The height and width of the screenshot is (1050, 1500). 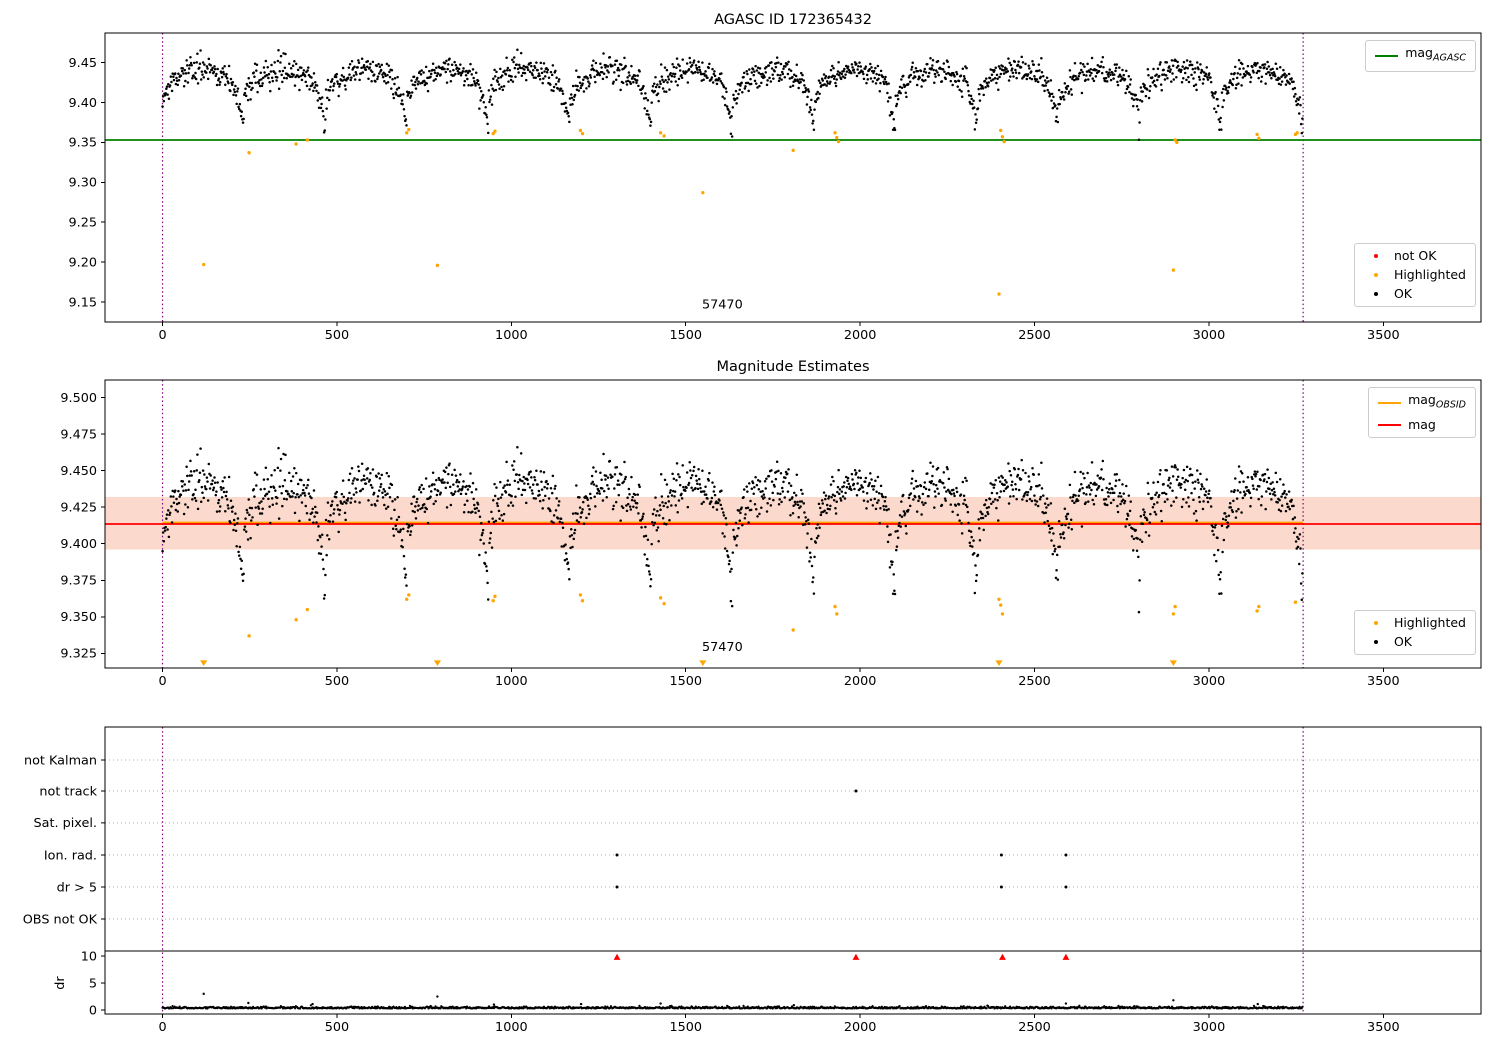 I want to click on highlighted-point, so click(x=495, y=131).